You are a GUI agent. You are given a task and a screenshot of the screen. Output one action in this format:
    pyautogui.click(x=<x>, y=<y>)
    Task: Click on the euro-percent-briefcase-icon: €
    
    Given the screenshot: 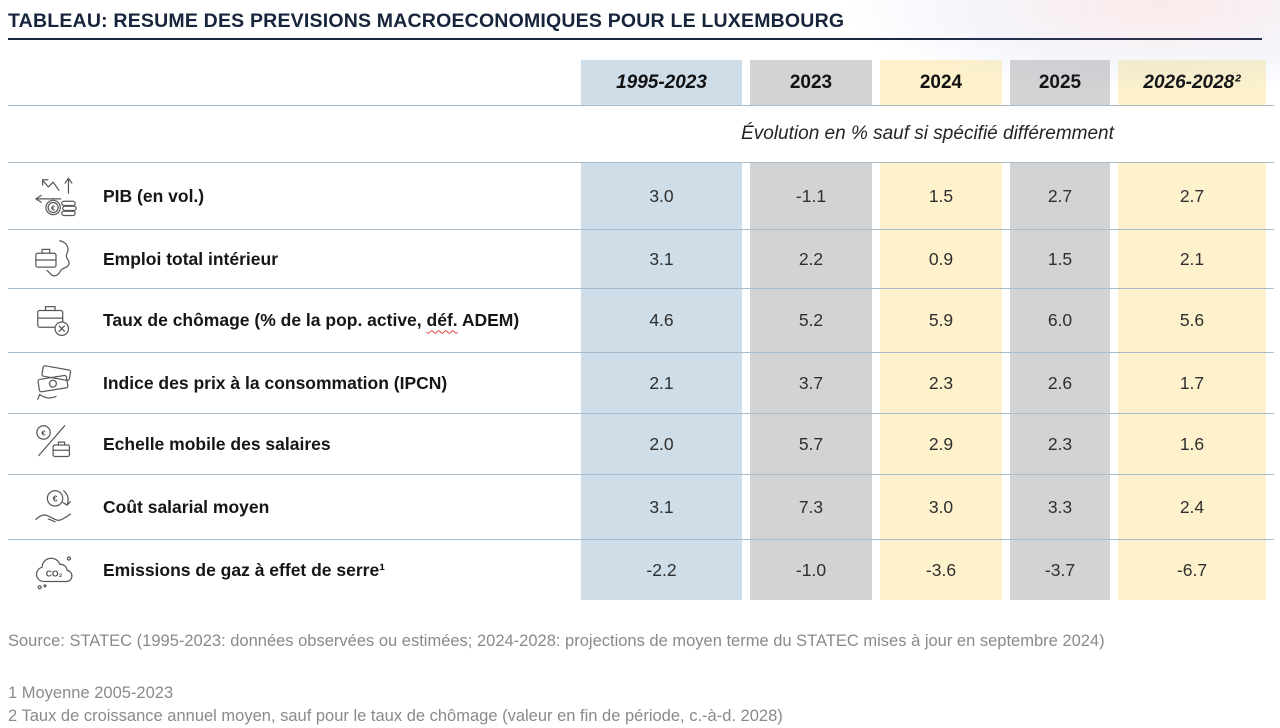 What is the action you would take?
    pyautogui.click(x=55, y=444)
    